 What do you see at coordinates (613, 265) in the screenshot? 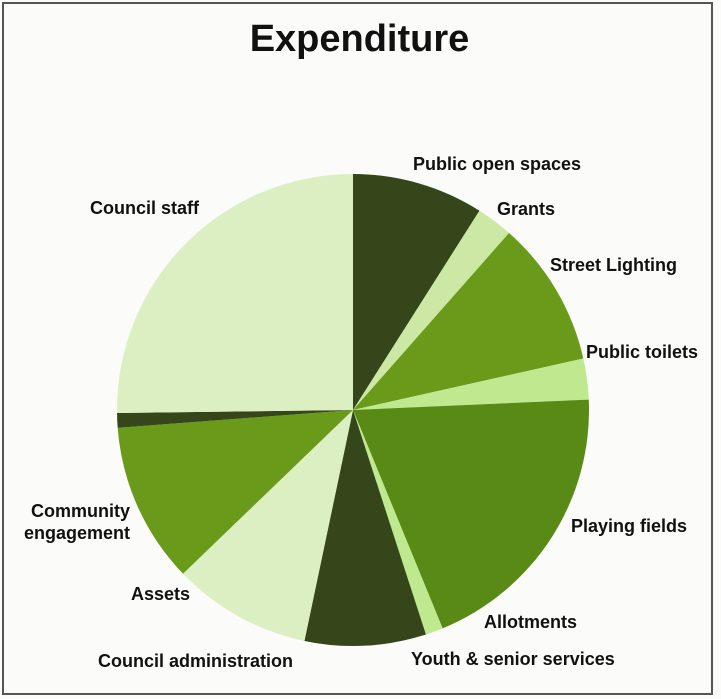
I see `slice-label-street-lighting: Street Lighting` at bounding box center [613, 265].